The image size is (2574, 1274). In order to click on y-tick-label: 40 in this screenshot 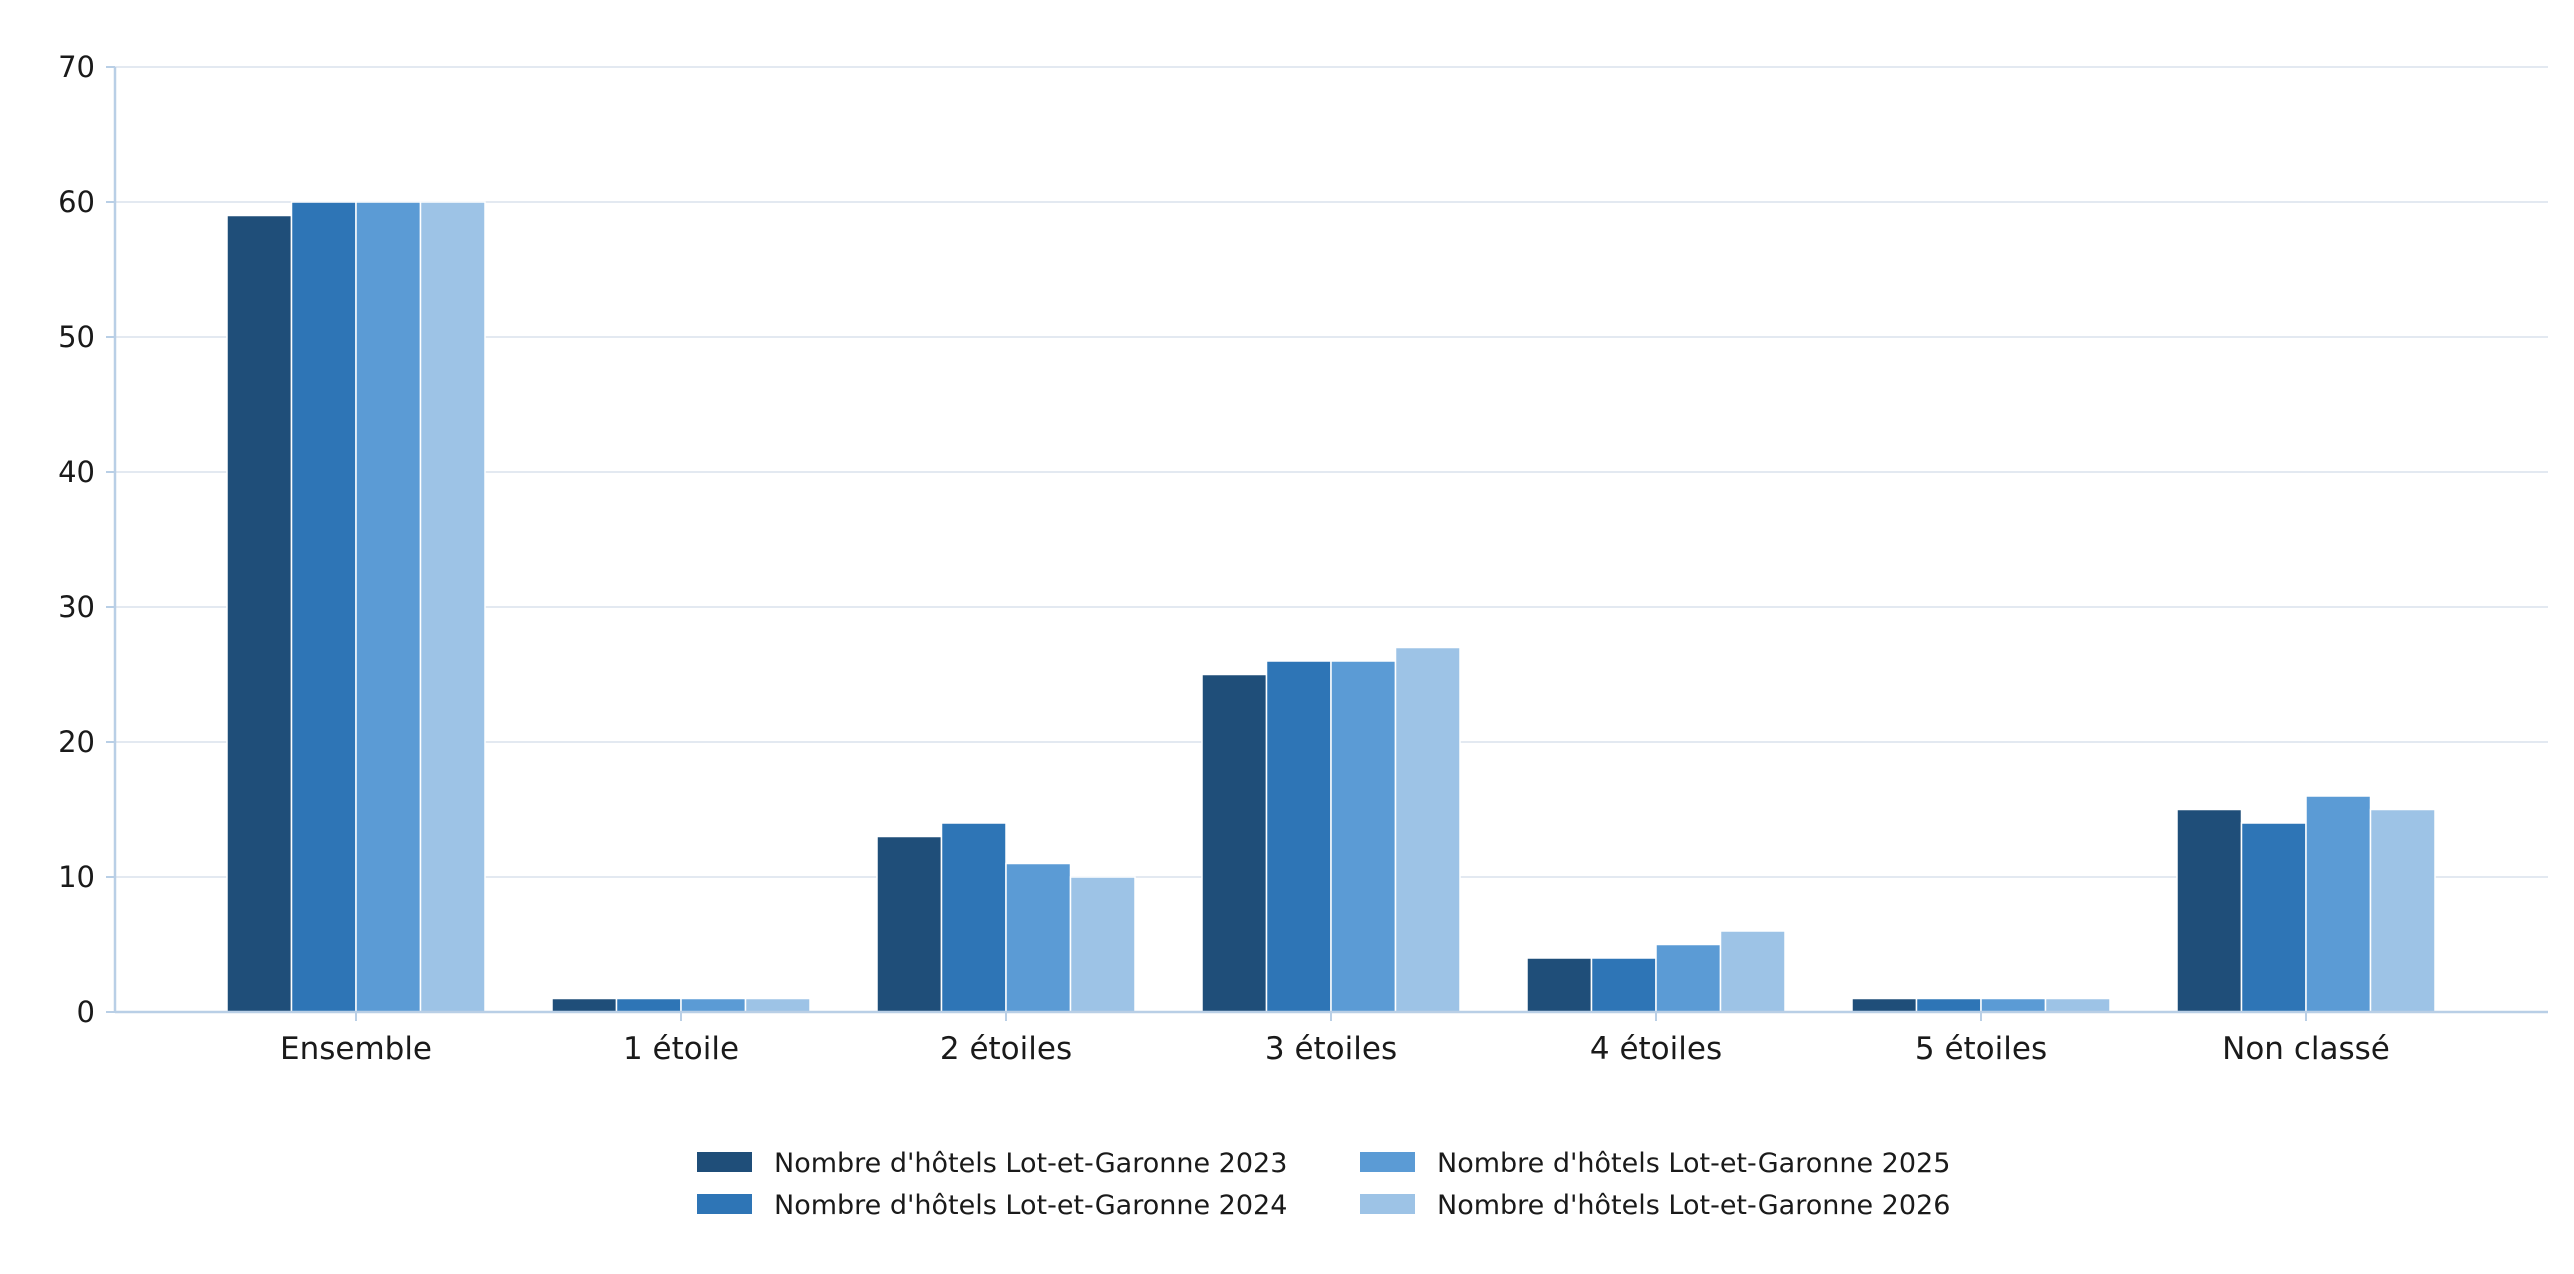, I will do `click(76, 472)`.